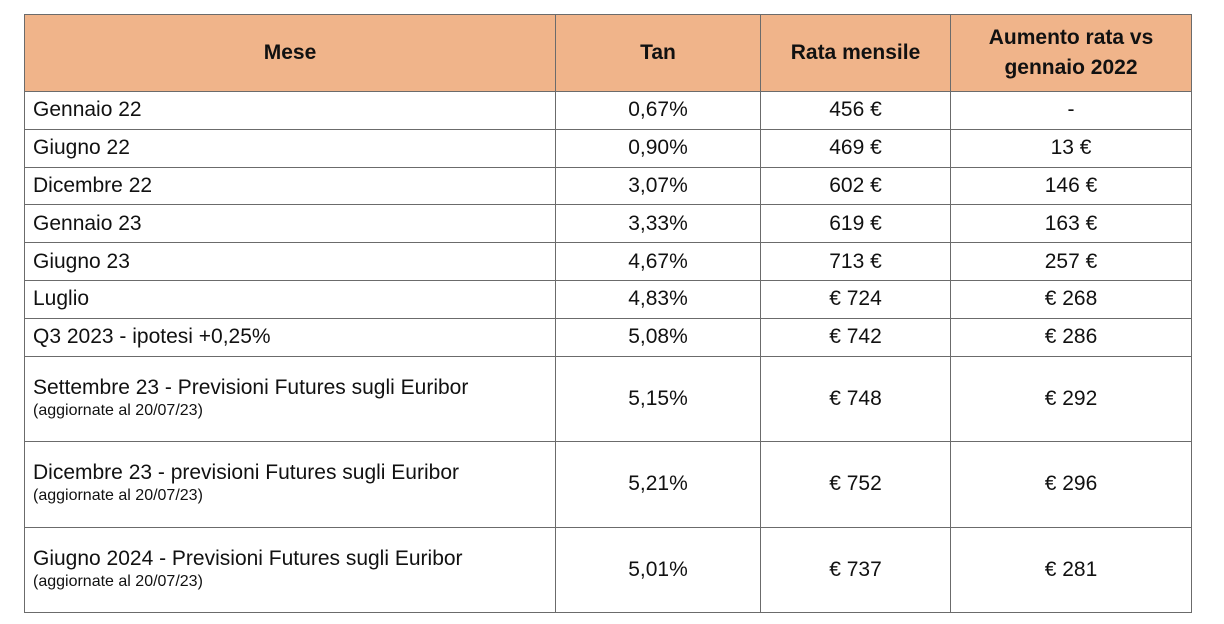 The image size is (1224, 624). What do you see at coordinates (290, 299) in the screenshot?
I see `cell-month: Luglio` at bounding box center [290, 299].